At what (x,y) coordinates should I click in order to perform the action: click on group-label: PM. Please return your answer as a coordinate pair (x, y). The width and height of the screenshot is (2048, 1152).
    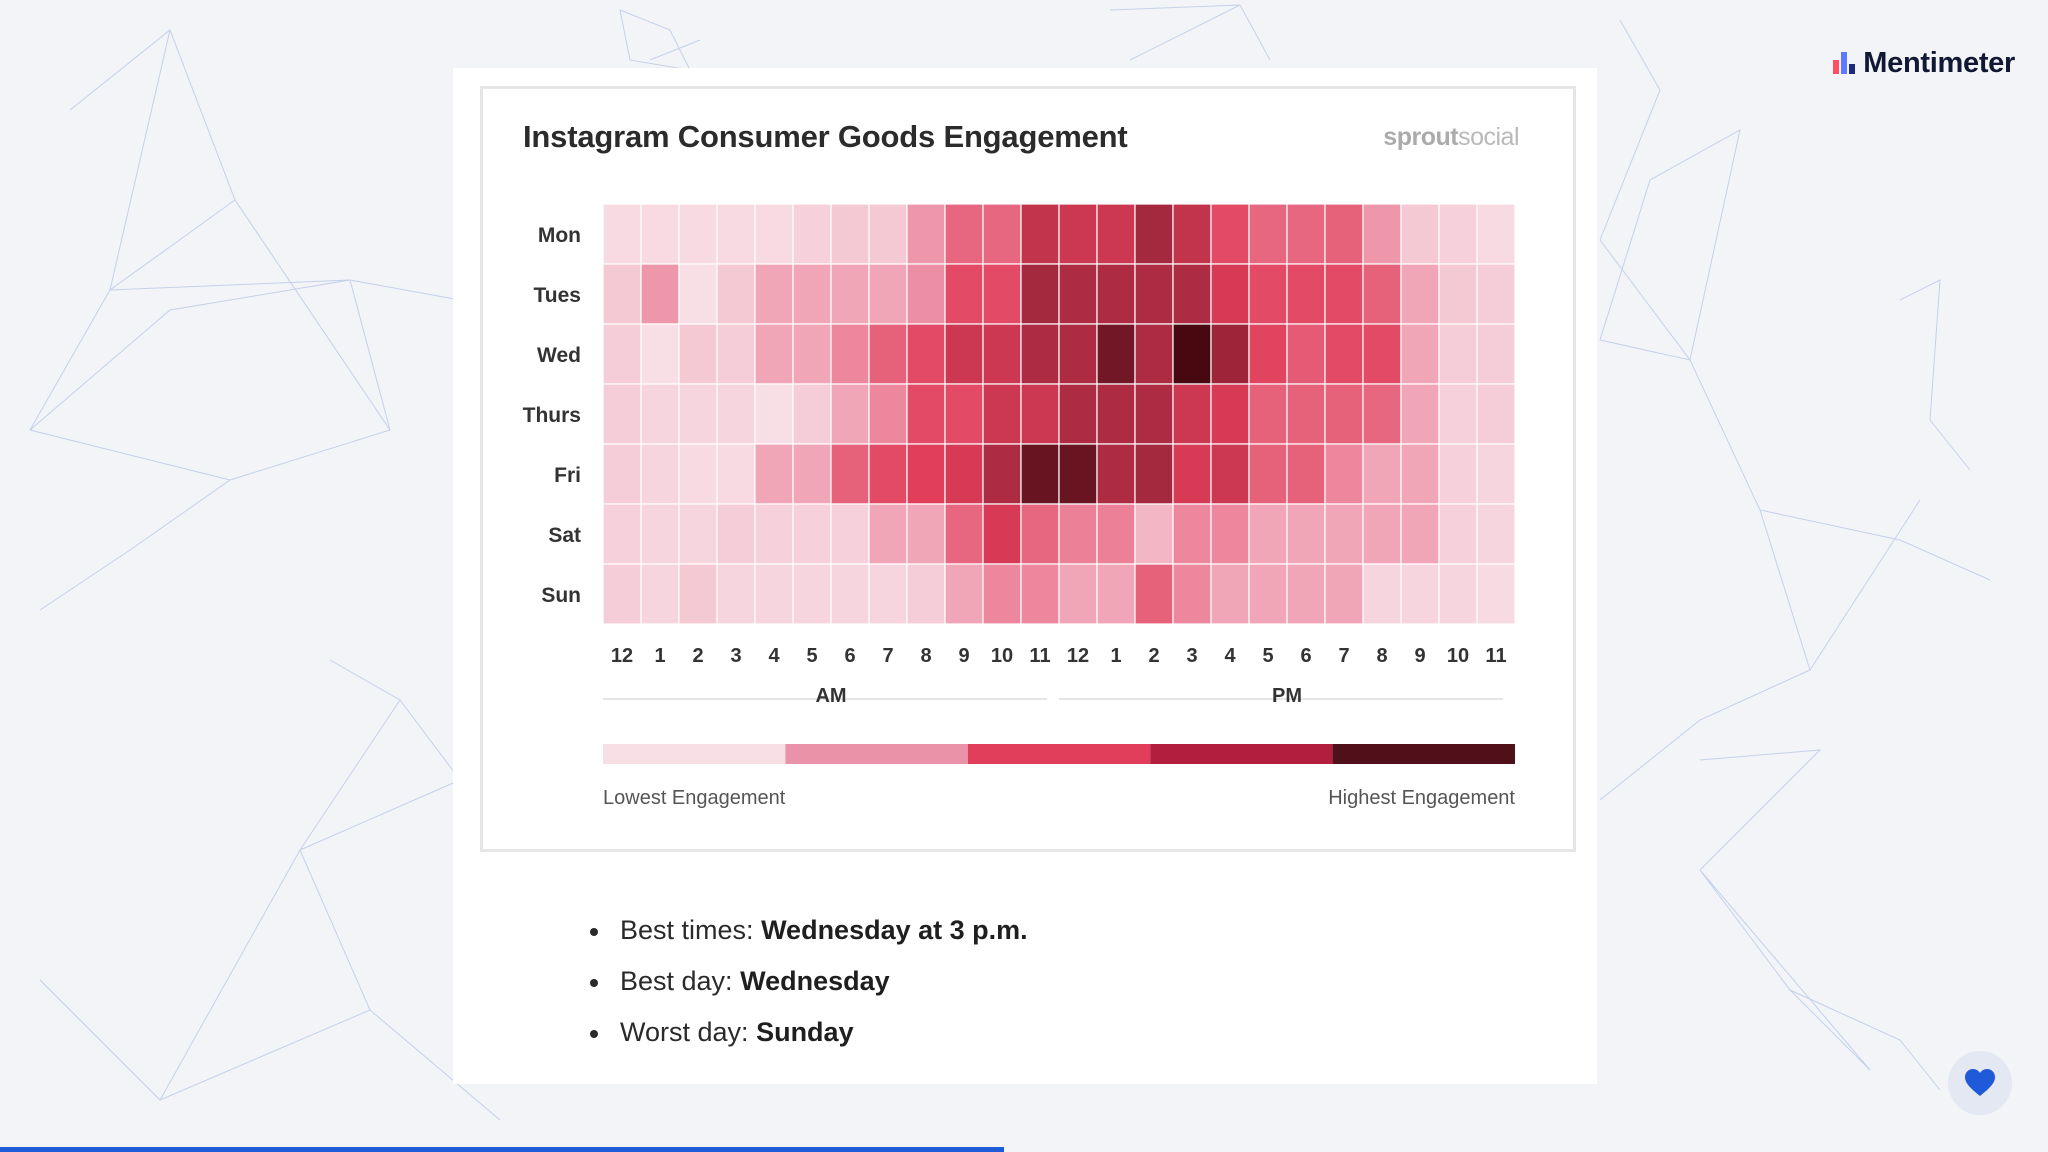
    Looking at the image, I should click on (1287, 696).